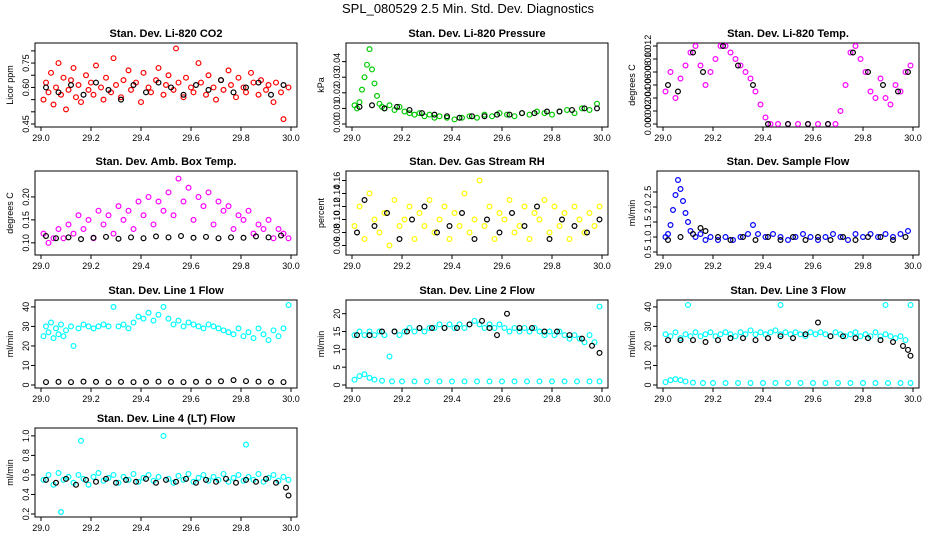 This screenshot has width=936, height=540. I want to click on y-tick-label: 0.01, so click(337, 109).